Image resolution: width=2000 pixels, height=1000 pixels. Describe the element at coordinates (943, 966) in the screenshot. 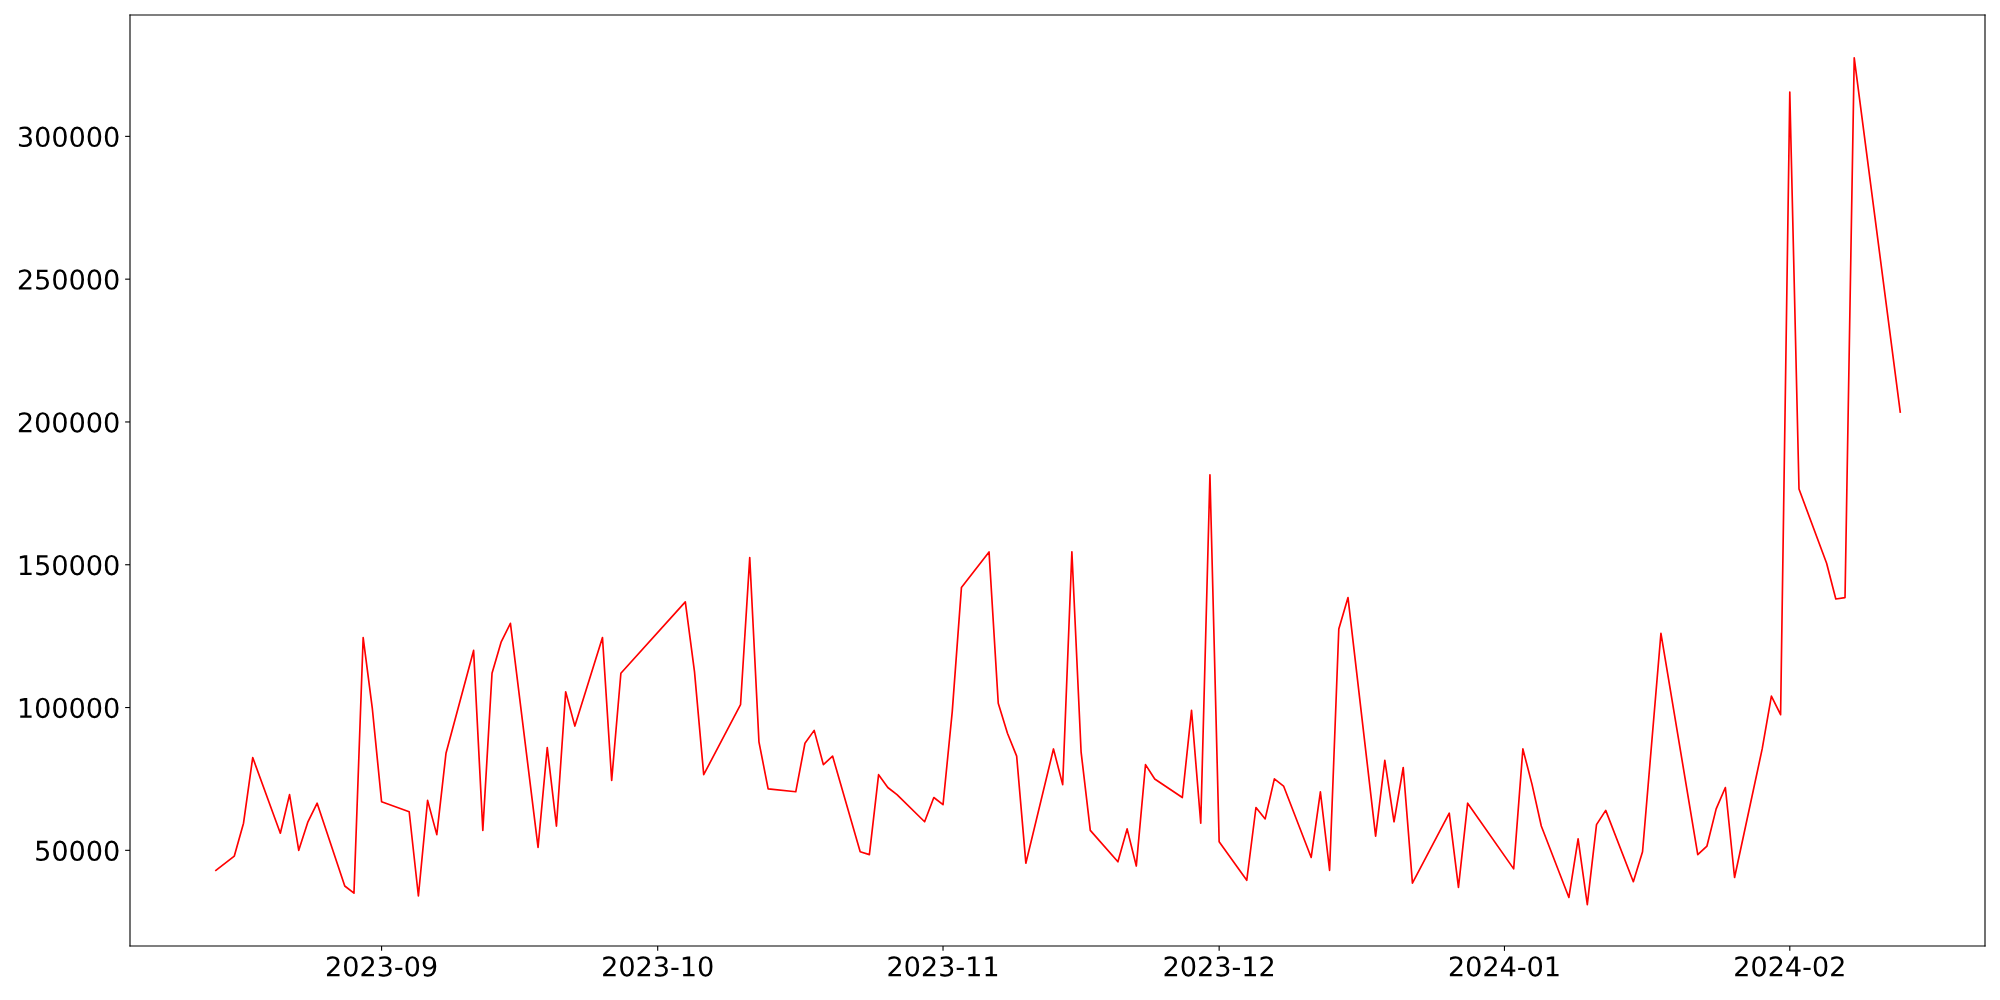

I see `x-tick-label: 2023-11` at that location.